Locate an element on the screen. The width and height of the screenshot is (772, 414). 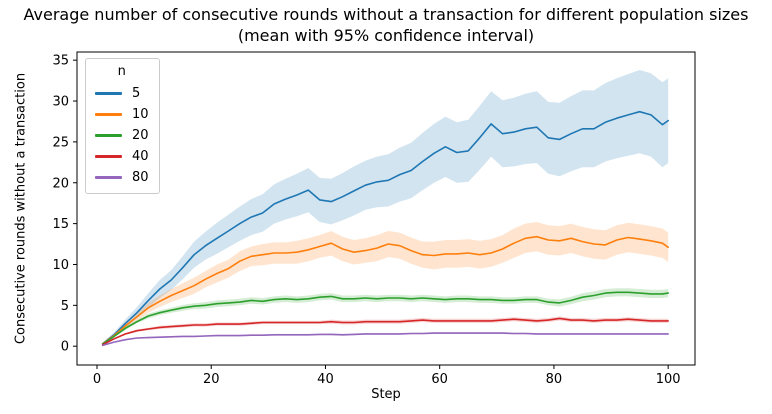
legend-entry-n80: 80 is located at coordinates (122, 177).